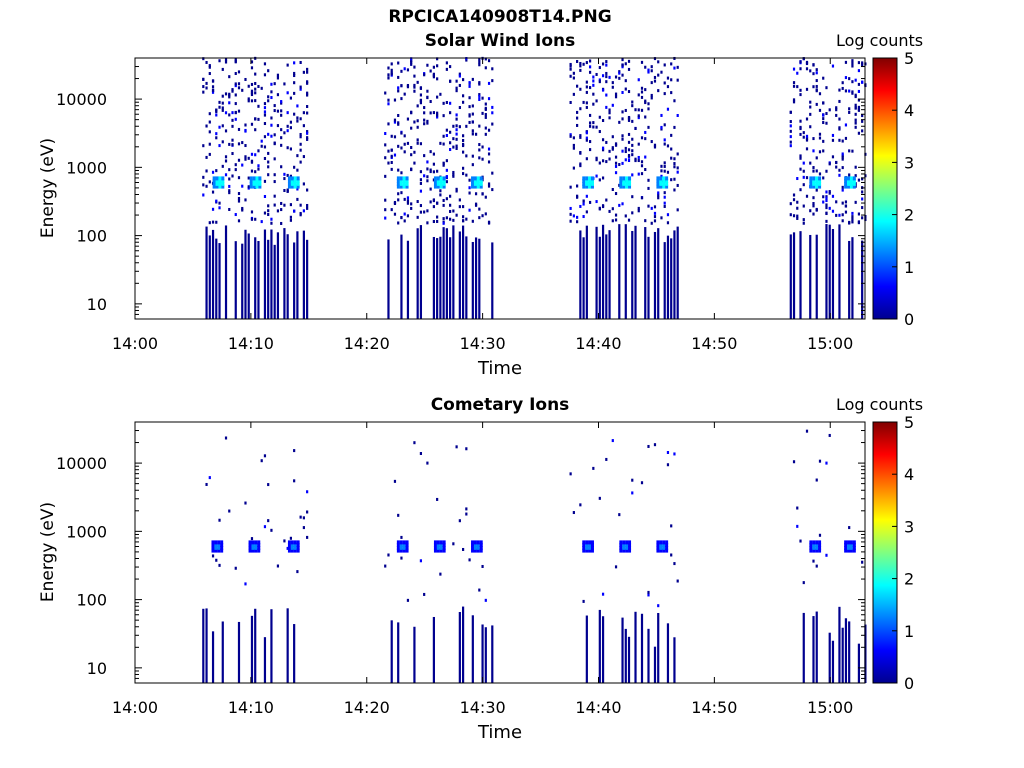 This screenshot has height=768, width=1024. What do you see at coordinates (909, 579) in the screenshot?
I see `colorbar-tick-label: 2` at bounding box center [909, 579].